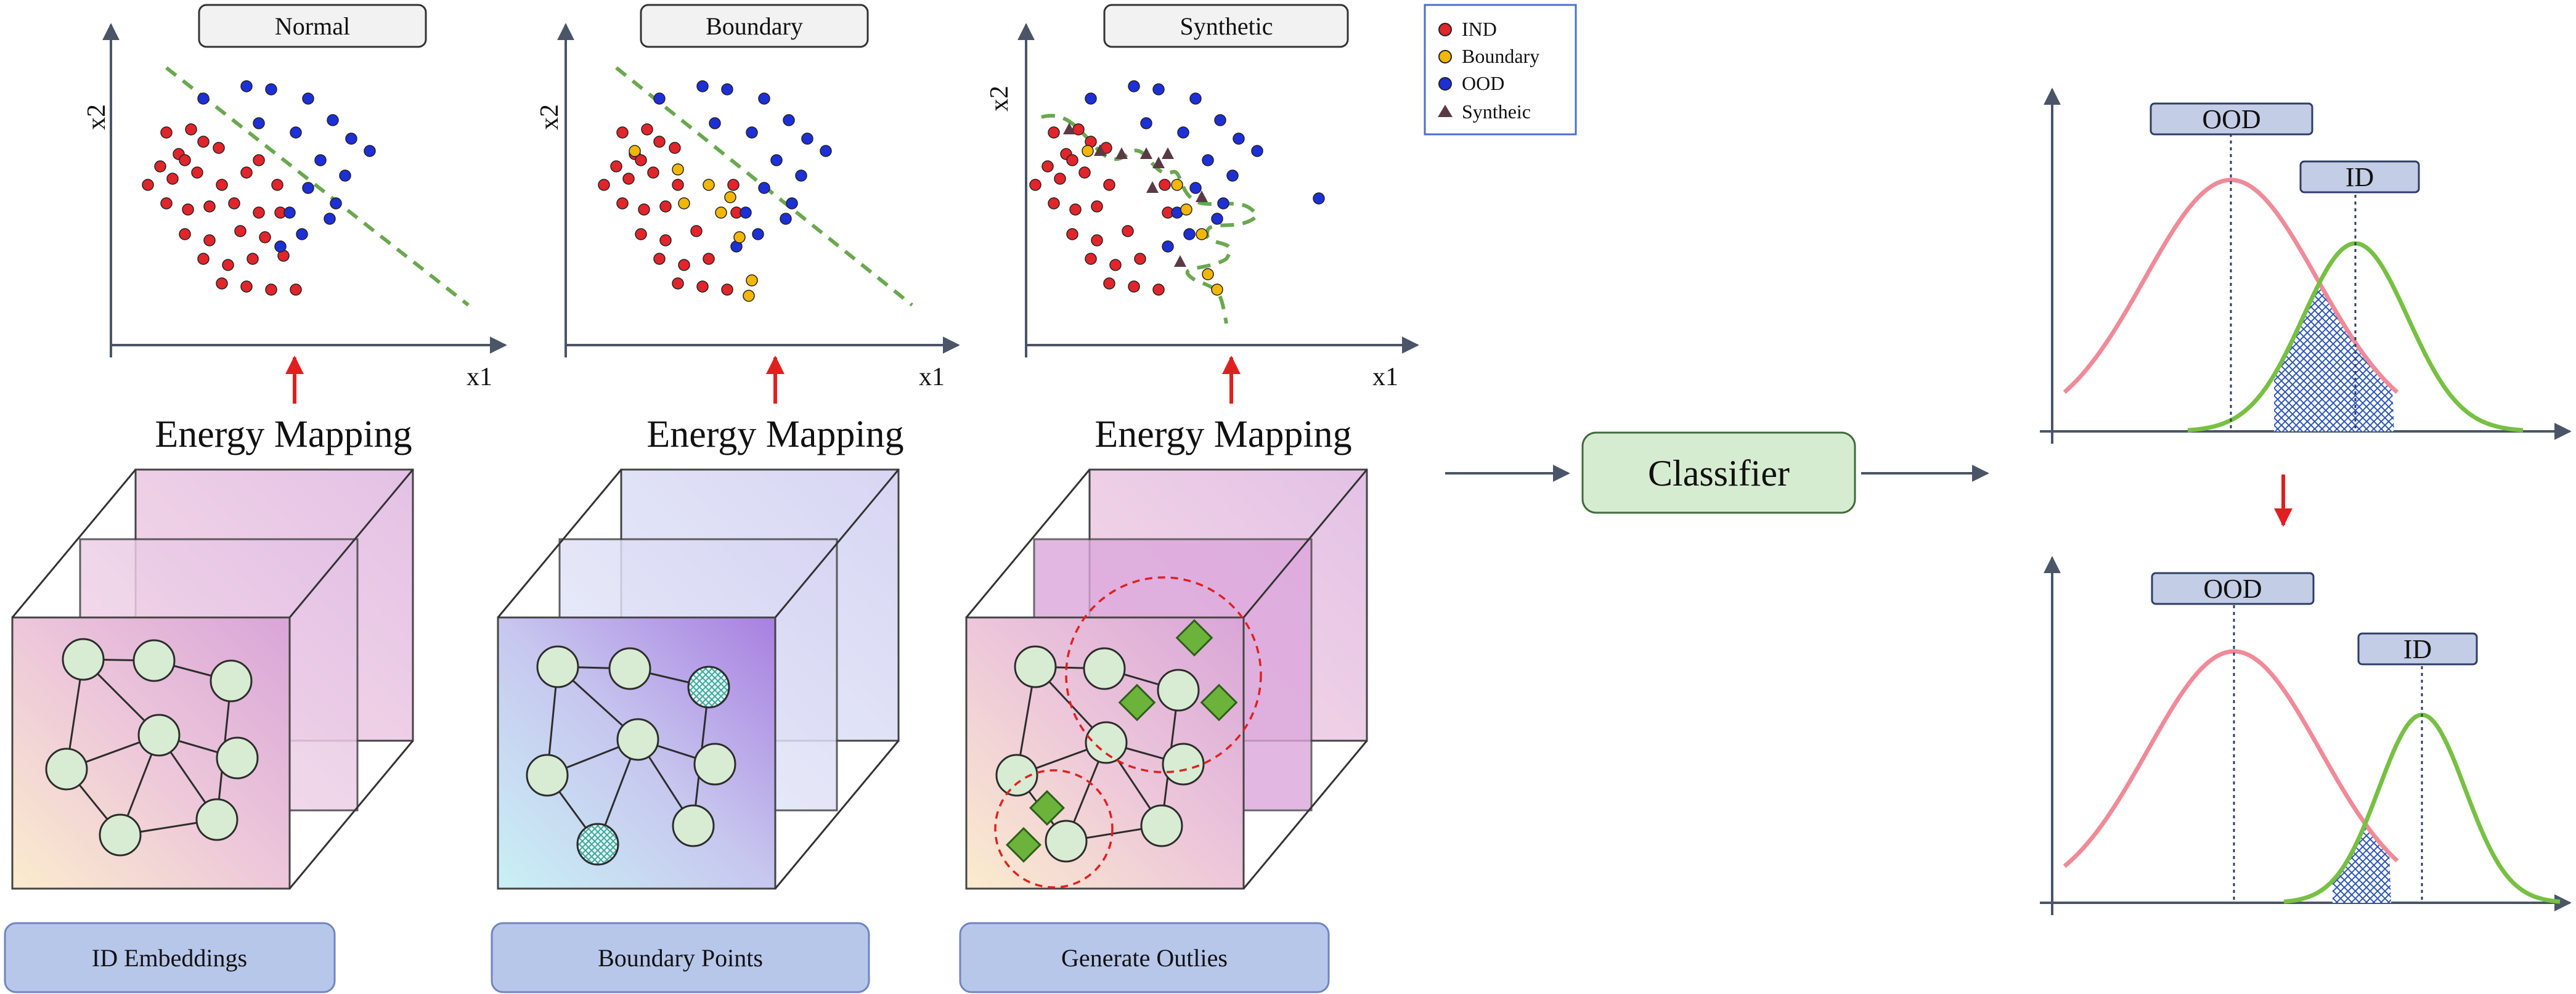  Describe the element at coordinates (2233, 588) in the screenshot. I see `ood-label-box` at that location.